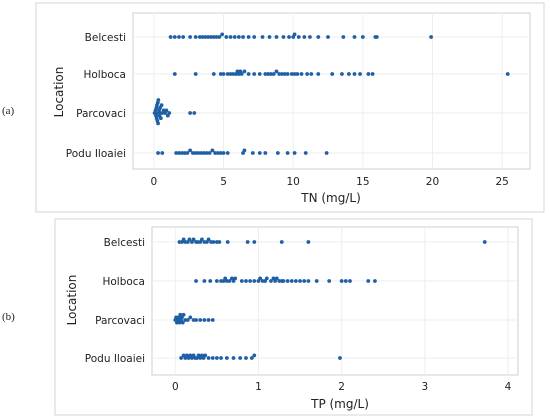 Image resolution: width=550 pixels, height=419 pixels. What do you see at coordinates (8, 111) in the screenshot?
I see `panel-a-label: (a)` at bounding box center [8, 111].